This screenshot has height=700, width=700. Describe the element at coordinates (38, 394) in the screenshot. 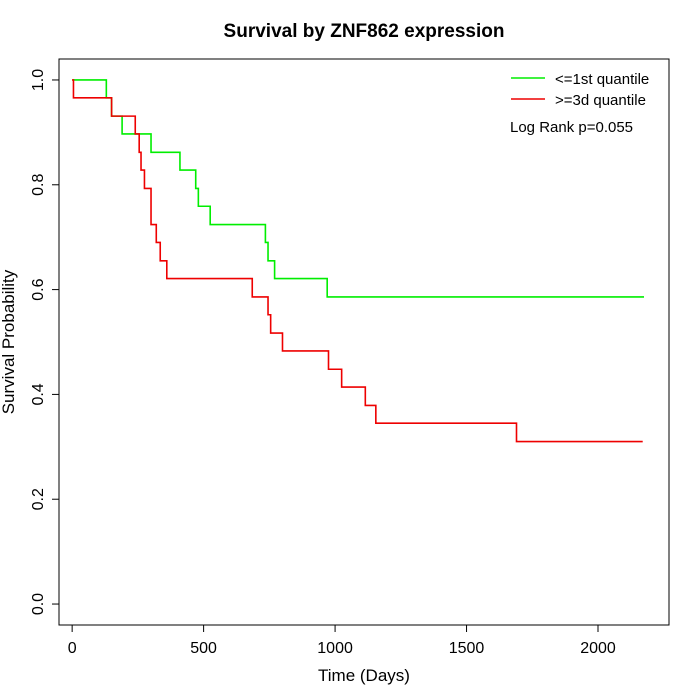

I see `y-tick-label: 0.4` at that location.